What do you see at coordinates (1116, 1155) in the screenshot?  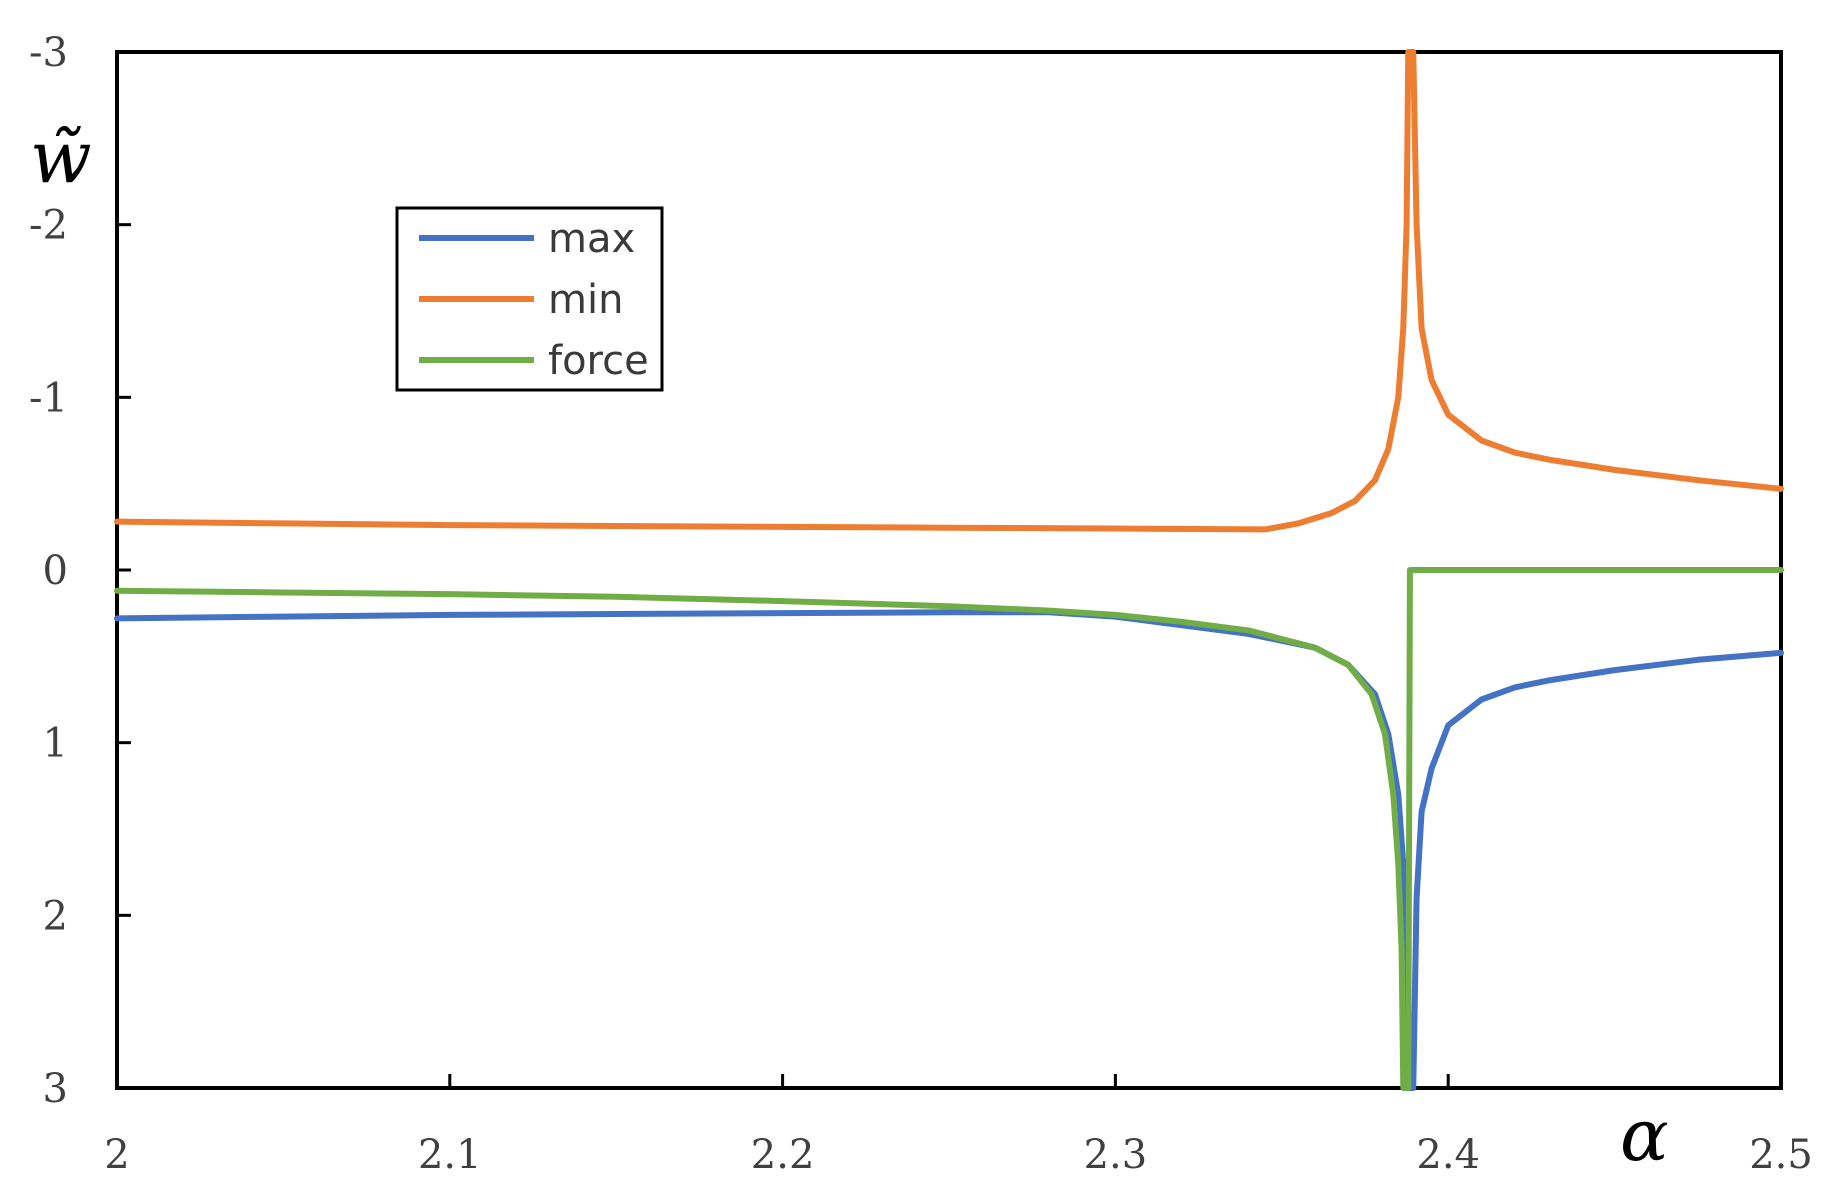 I see `x-tick-label: 2.3` at bounding box center [1116, 1155].